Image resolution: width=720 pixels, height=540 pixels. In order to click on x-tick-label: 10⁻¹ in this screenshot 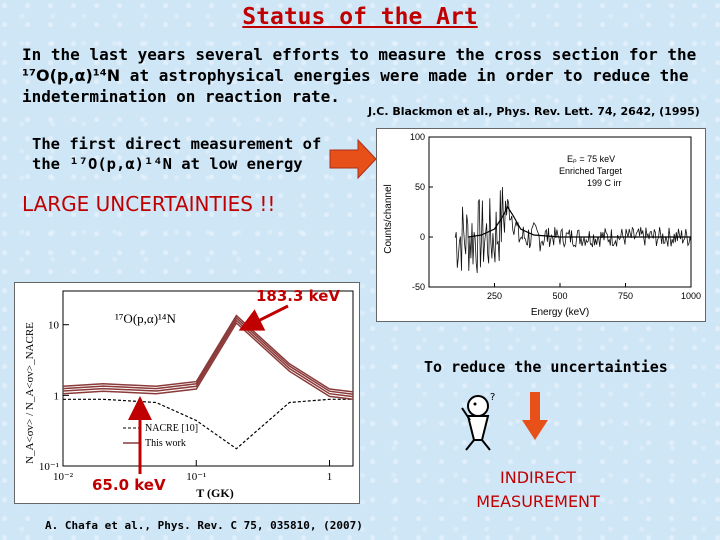, I will do `click(196, 477)`.